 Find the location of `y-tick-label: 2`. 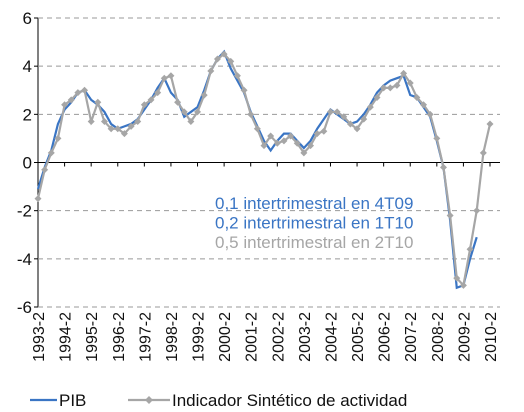

y-tick-label: 2 is located at coordinates (27, 114).